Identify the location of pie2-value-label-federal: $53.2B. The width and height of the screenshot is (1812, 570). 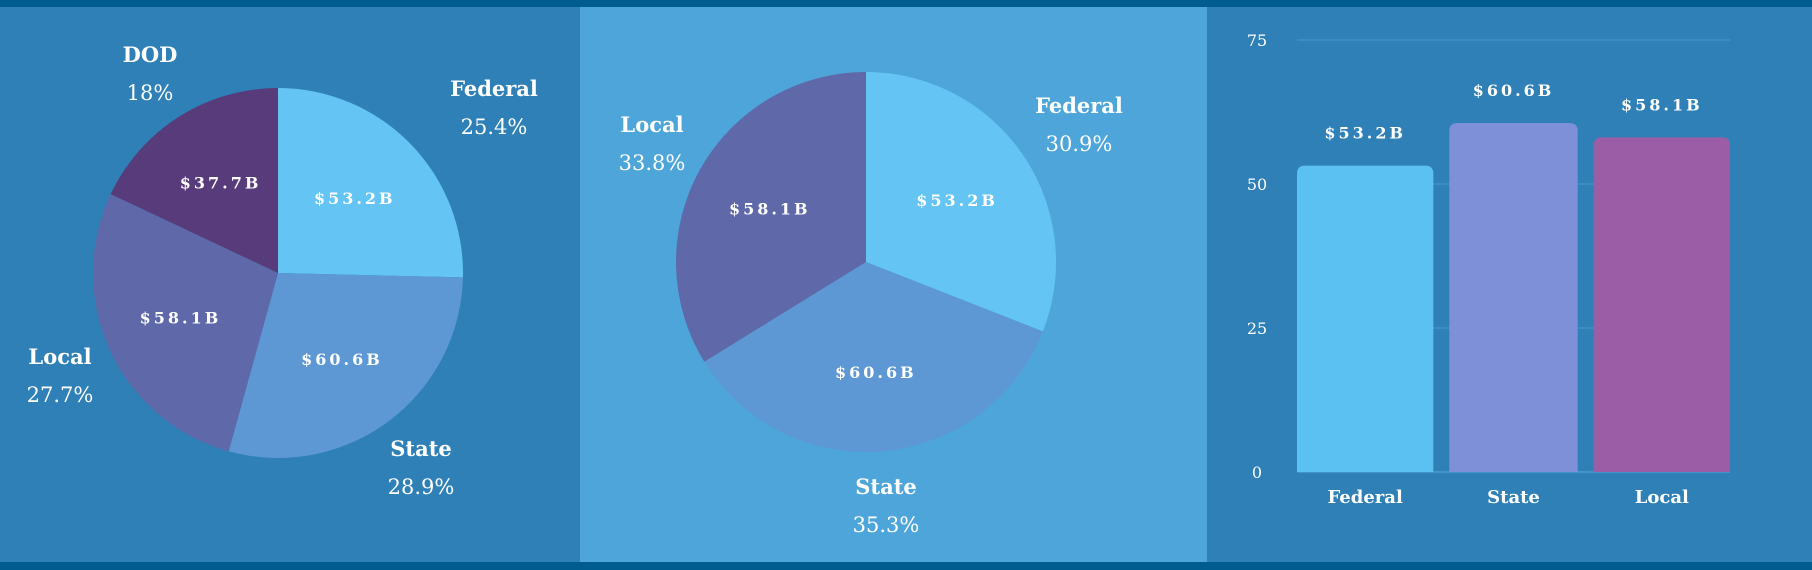
(957, 200).